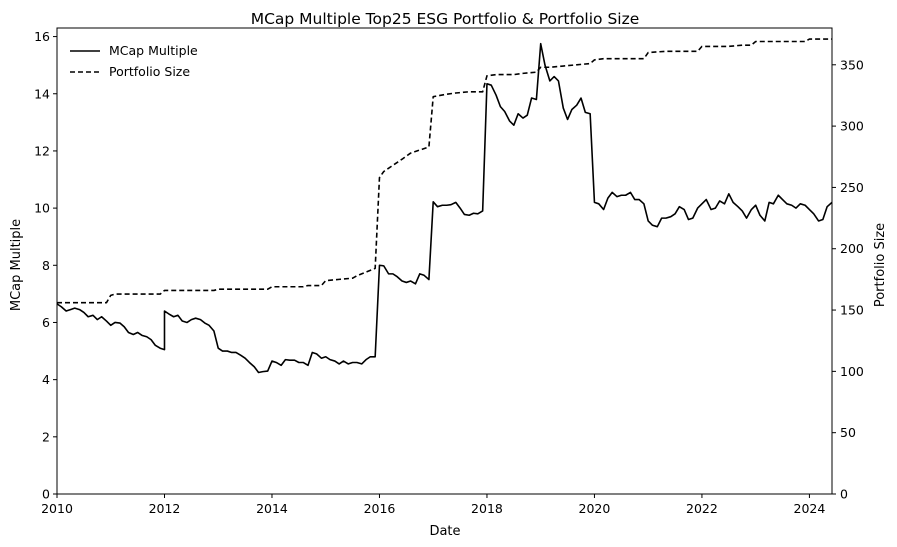 This screenshot has height=547, width=897. I want to click on legend: MCap Multiple Portfolio Size, so click(134, 61).